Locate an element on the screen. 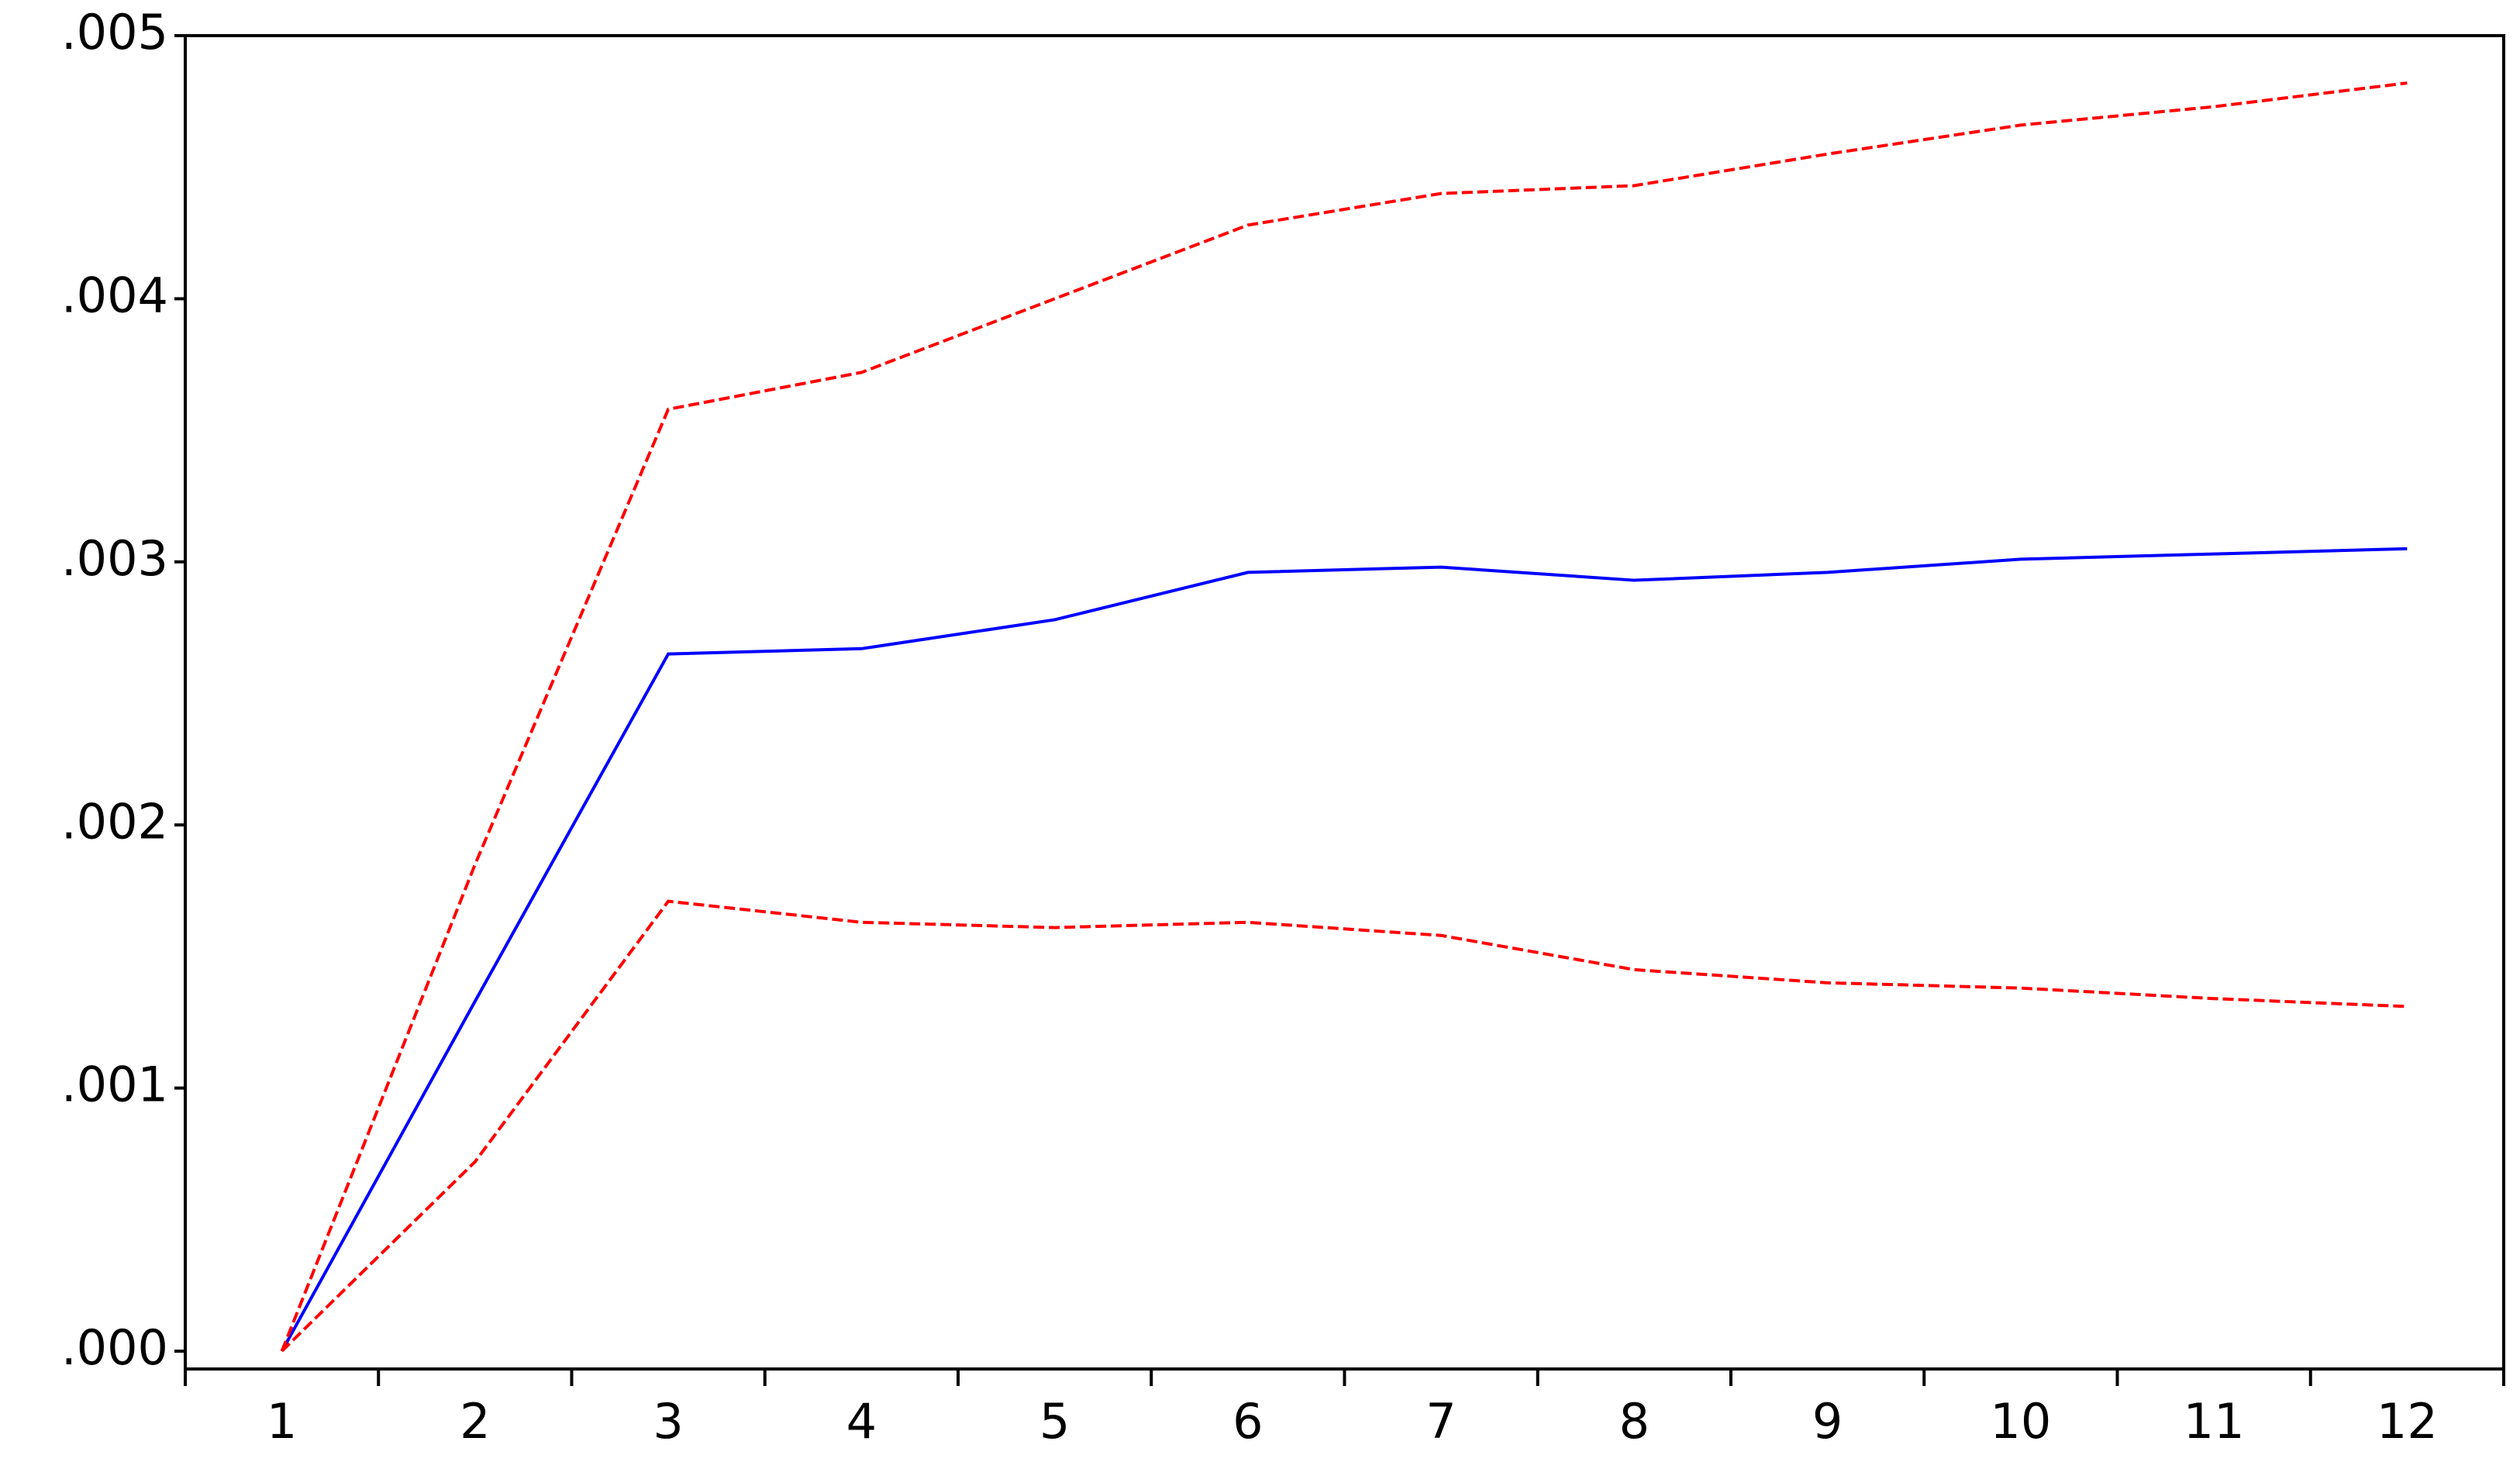 The width and height of the screenshot is (2520, 1462). x-tick-label: 7 is located at coordinates (1441, 1421).